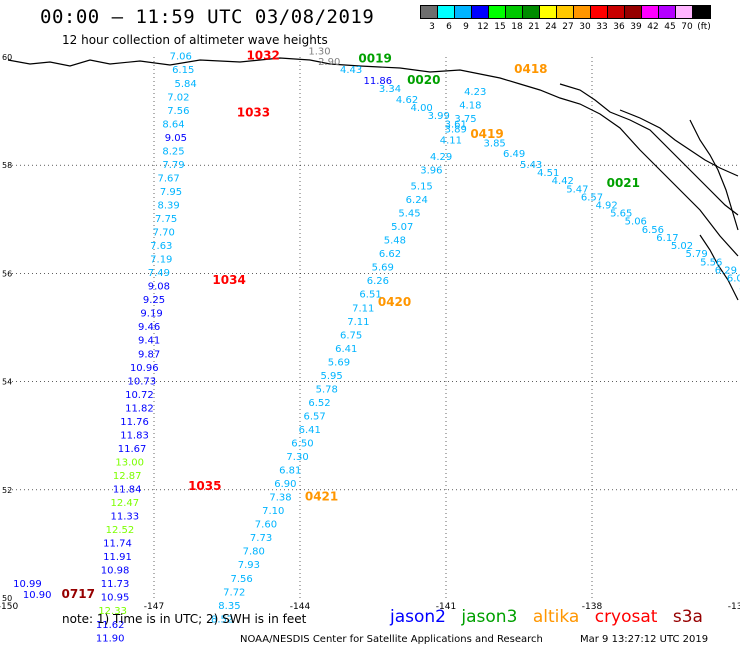 Image resolution: width=740 pixels, height=650 pixels. Describe the element at coordinates (9, 607) in the screenshot. I see `lon-tick-label: -150` at that location.